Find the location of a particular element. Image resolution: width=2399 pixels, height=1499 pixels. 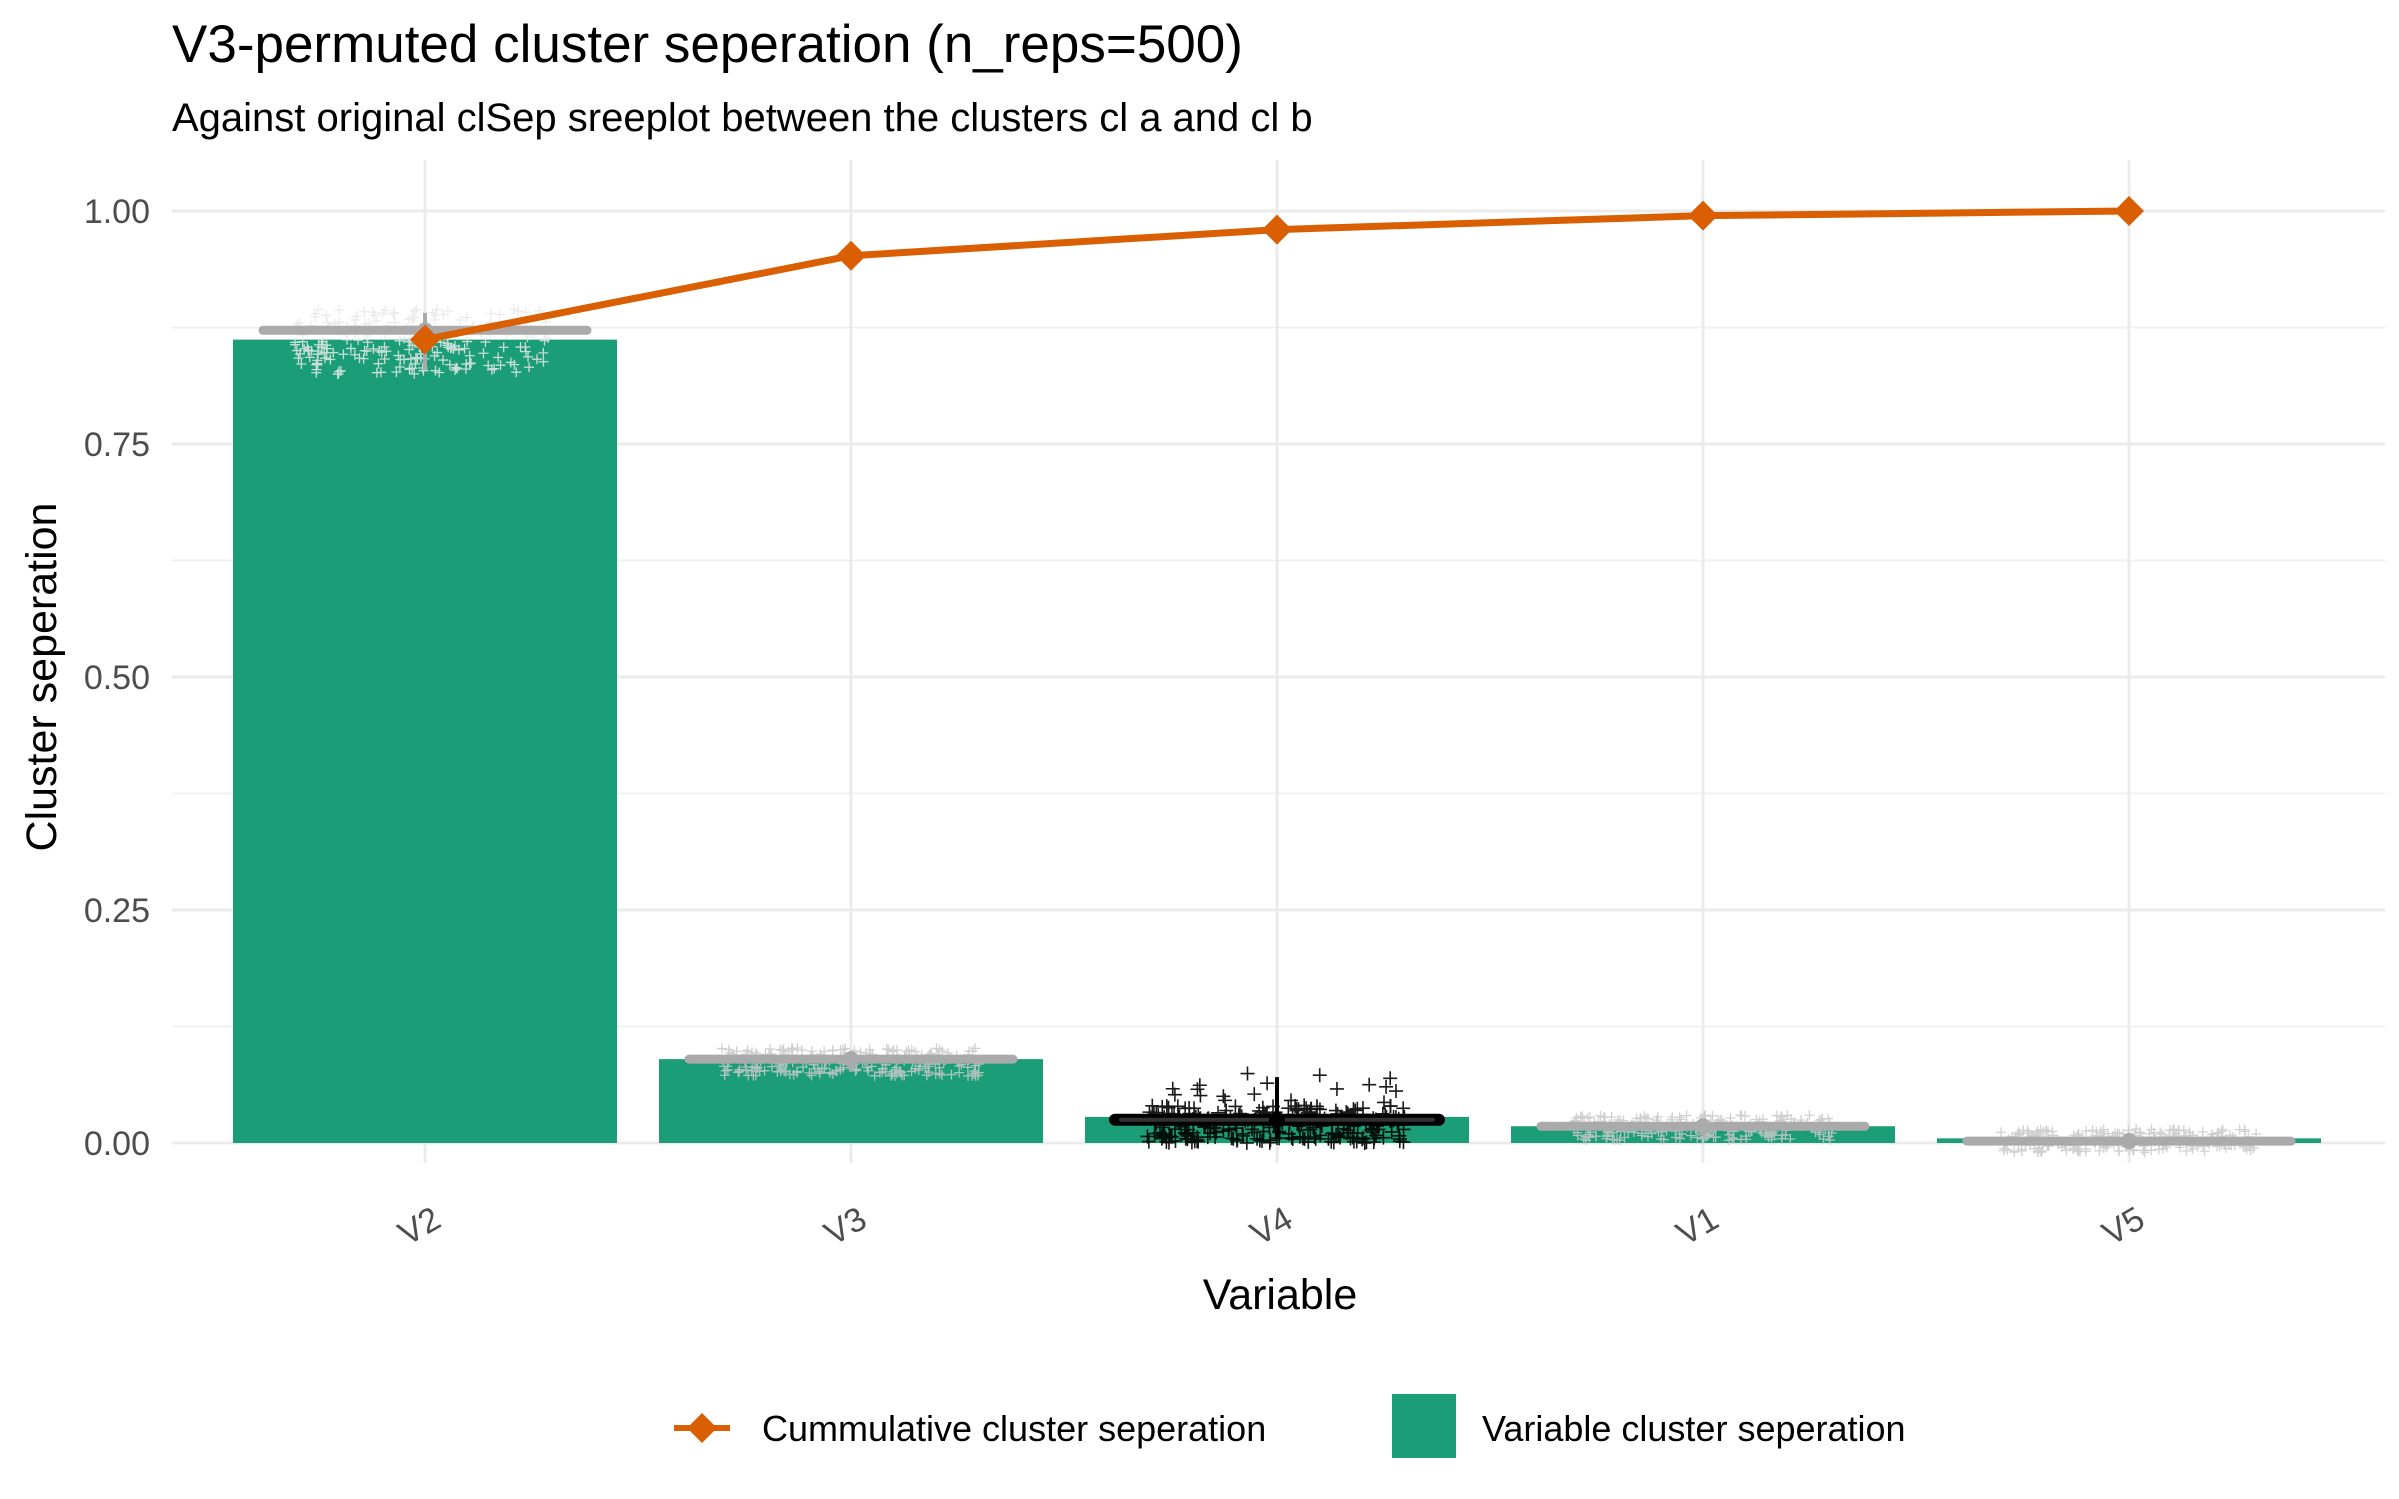

x-tick-label-V4: V4 is located at coordinates (1271, 1227).